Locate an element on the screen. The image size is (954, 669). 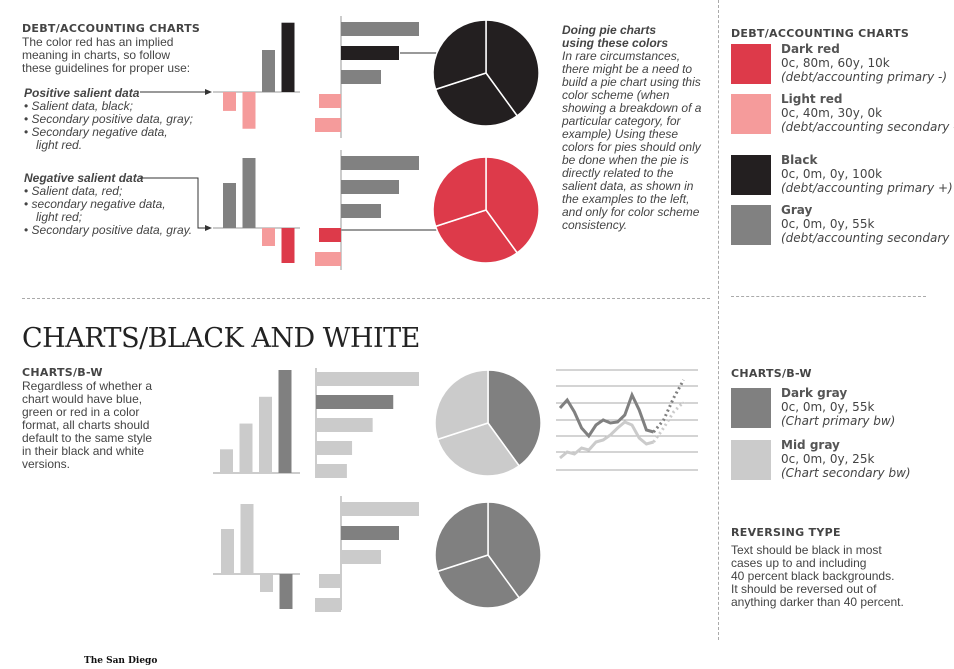
text-line: green or red in a color is located at coordinates (81, 412).